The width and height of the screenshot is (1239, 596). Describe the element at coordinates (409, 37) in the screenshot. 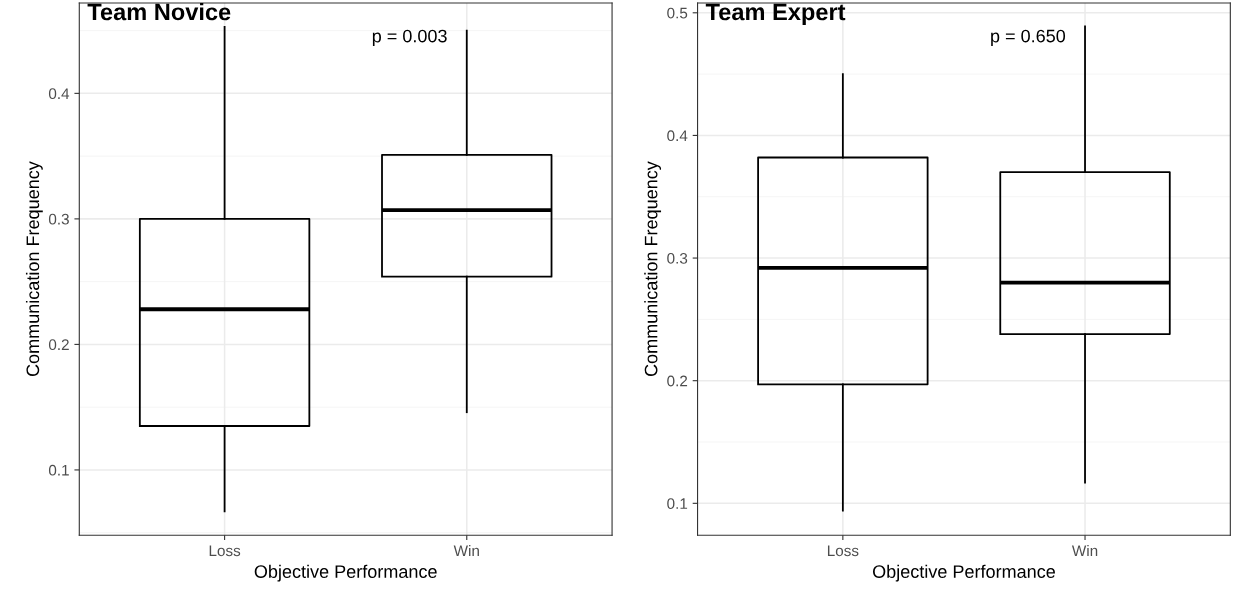

I see `annotation: p = 0.003` at that location.